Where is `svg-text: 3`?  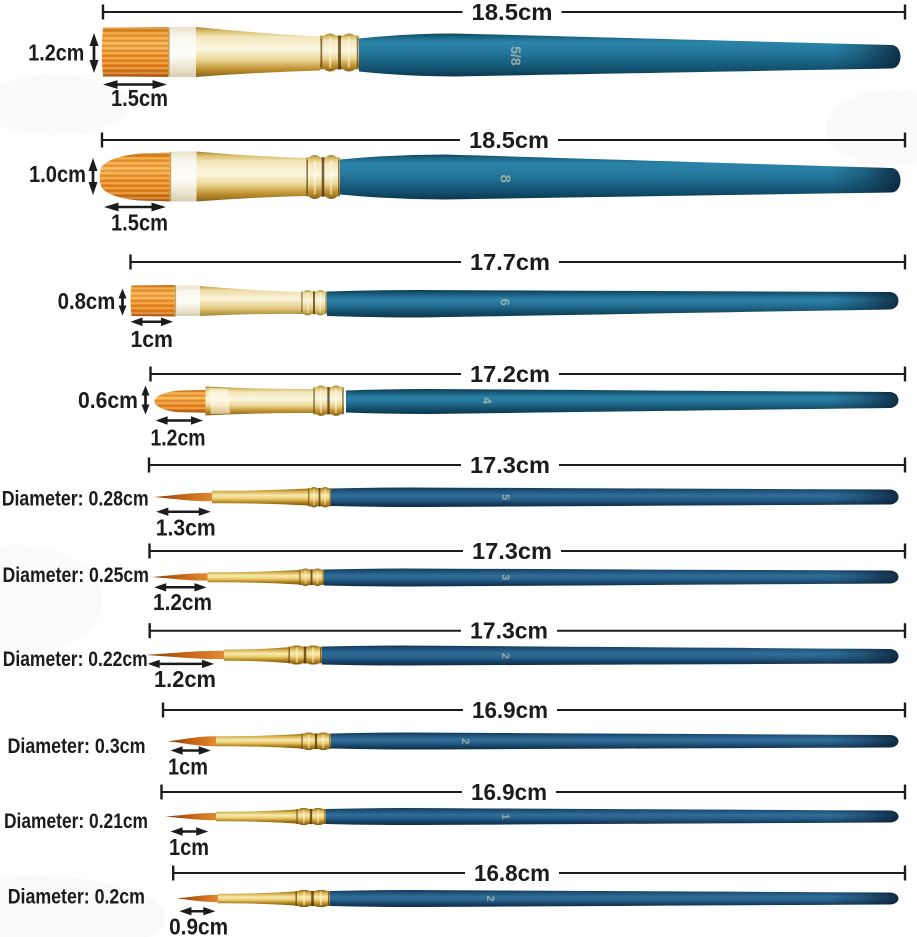 svg-text: 3 is located at coordinates (505, 577).